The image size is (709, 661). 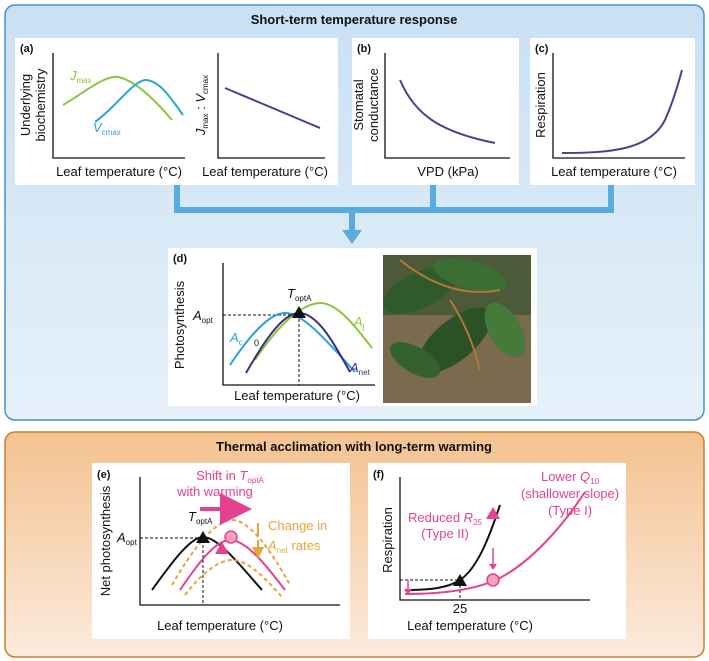 I want to click on acclimated-curve, so click(x=495, y=543).